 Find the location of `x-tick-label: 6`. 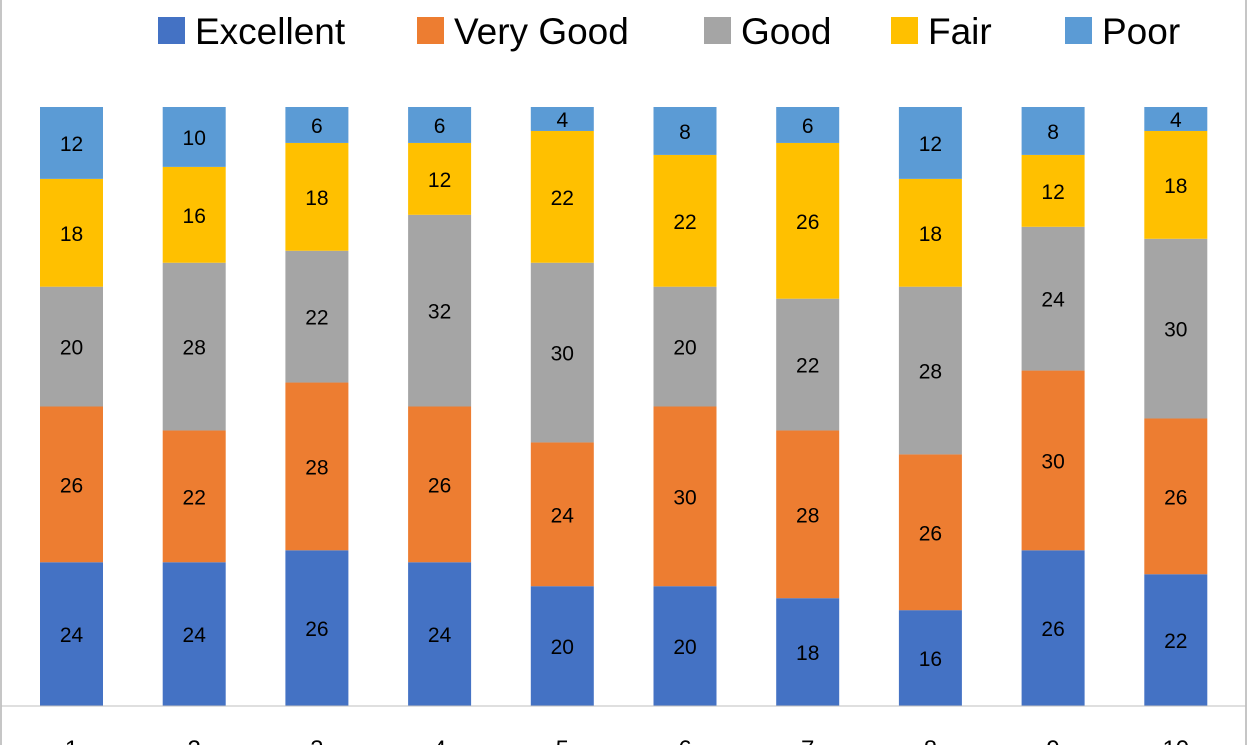

x-tick-label: 6 is located at coordinates (684, 740).